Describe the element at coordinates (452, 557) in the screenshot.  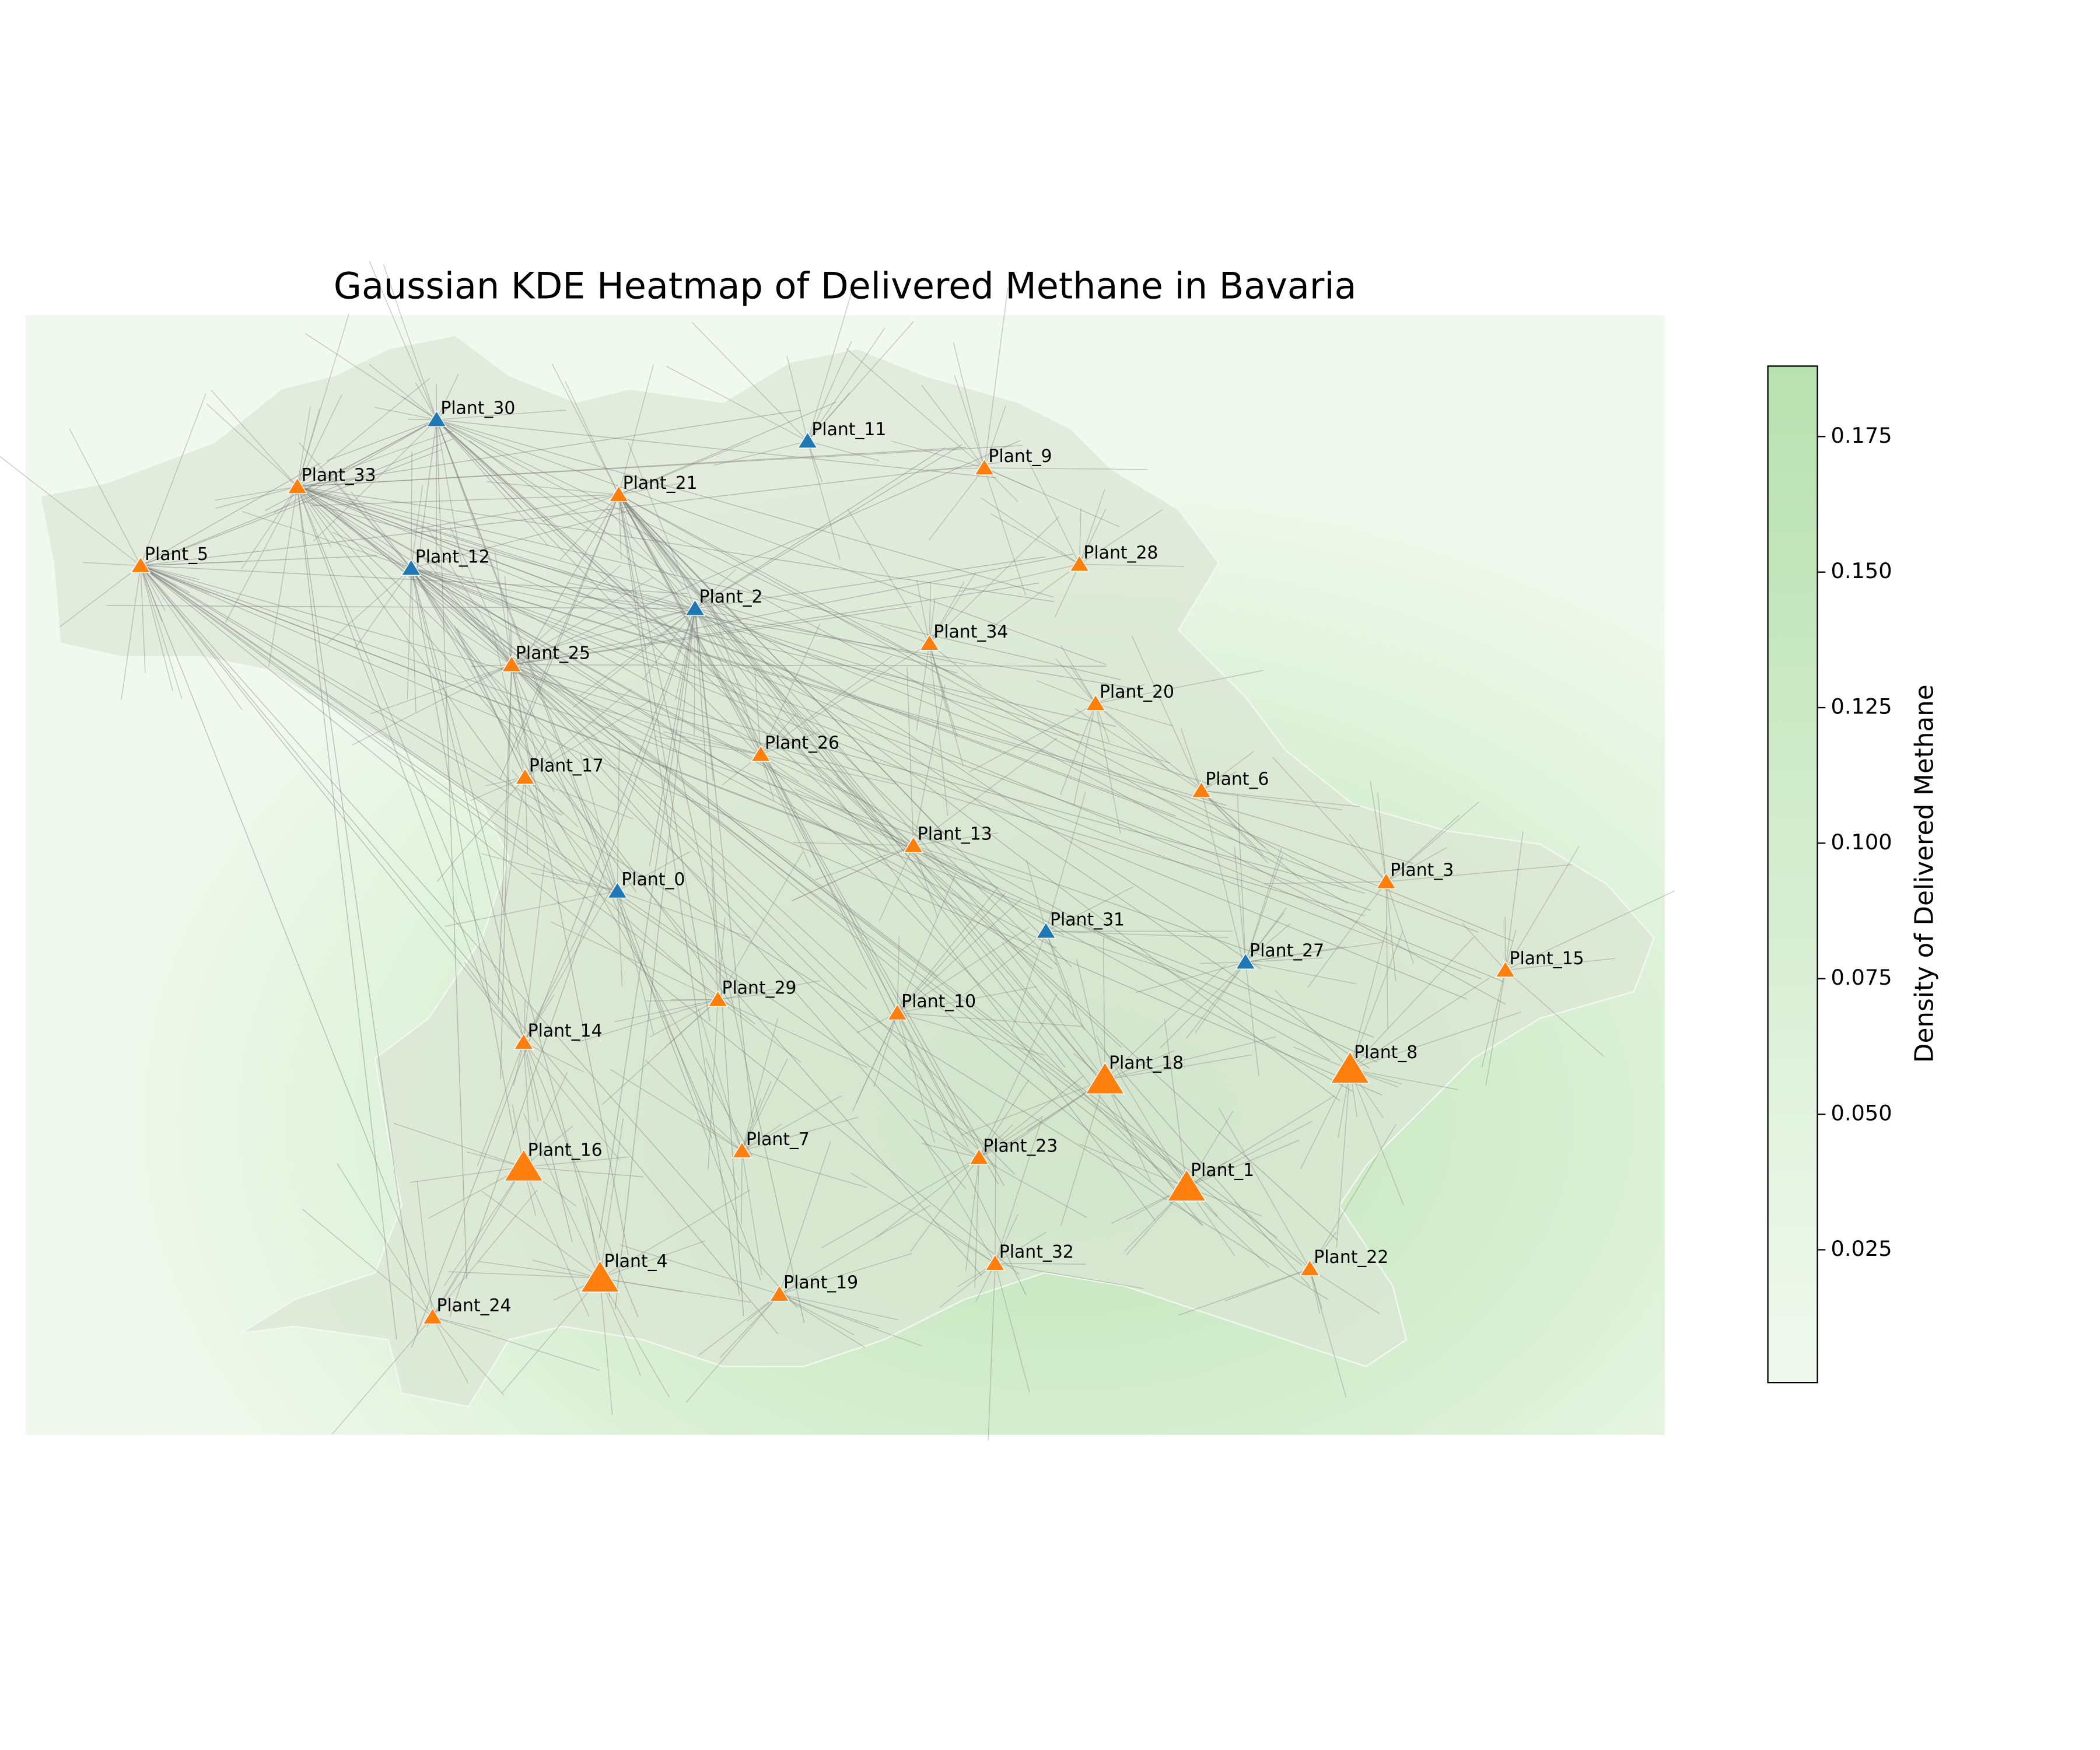
I see `plant-label: Plant_12` at that location.